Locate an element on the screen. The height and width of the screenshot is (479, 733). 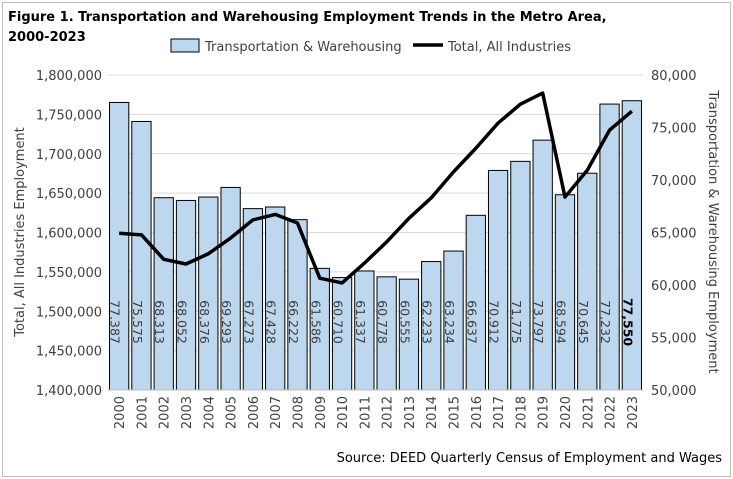
bar-2021 is located at coordinates (587, 281).